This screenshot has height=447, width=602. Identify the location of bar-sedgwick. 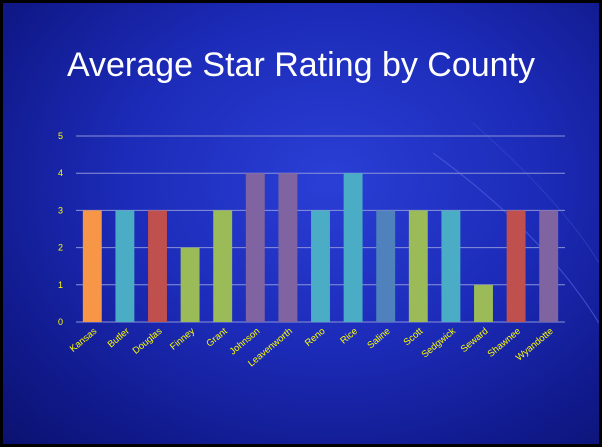
(451, 266).